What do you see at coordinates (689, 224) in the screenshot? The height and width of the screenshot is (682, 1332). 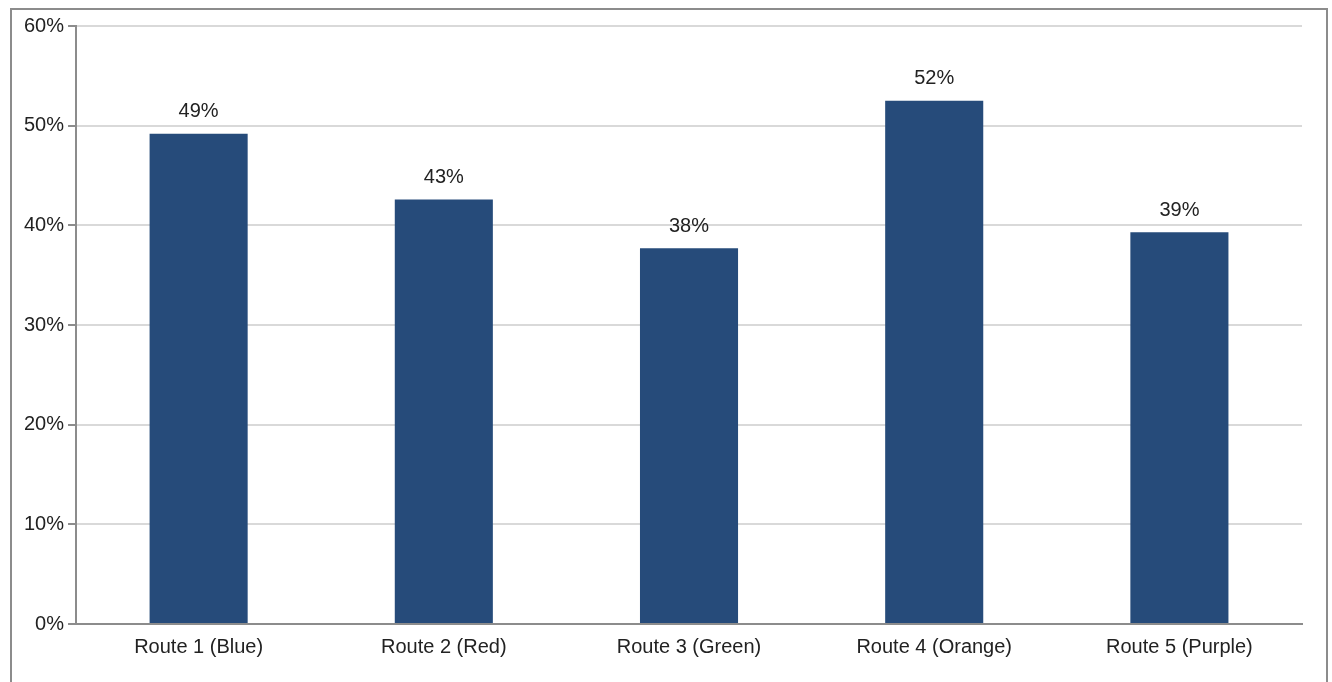 I see `data-label: 38%` at bounding box center [689, 224].